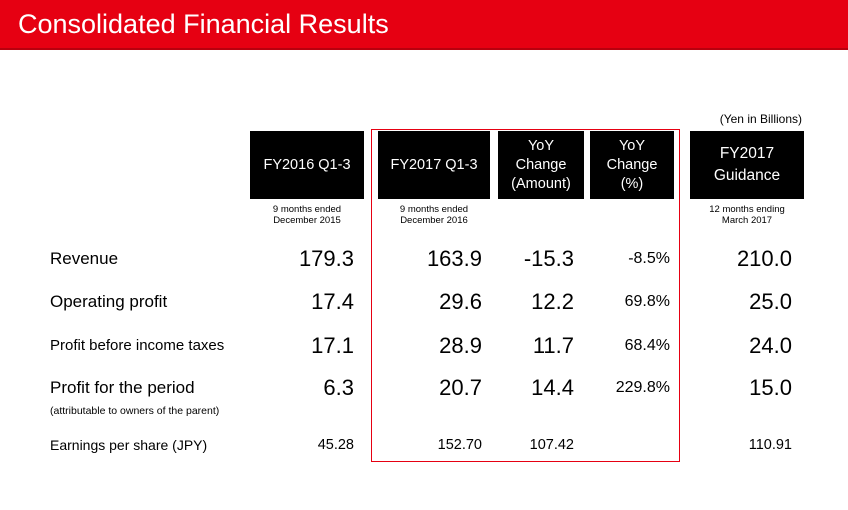 The height and width of the screenshot is (510, 848). What do you see at coordinates (770, 387) in the screenshot?
I see `cell-period-guidance: 15.0` at bounding box center [770, 387].